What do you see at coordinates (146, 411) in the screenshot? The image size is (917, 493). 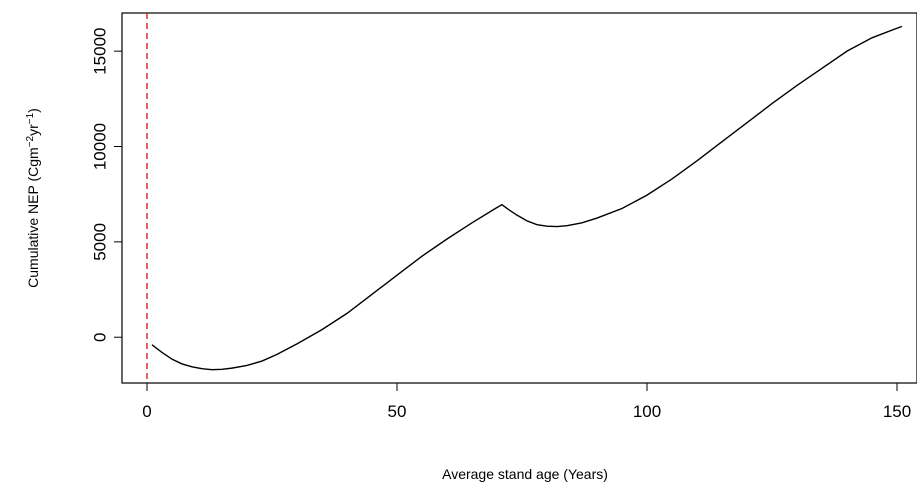 I see `x-tick-label: 0` at bounding box center [146, 411].